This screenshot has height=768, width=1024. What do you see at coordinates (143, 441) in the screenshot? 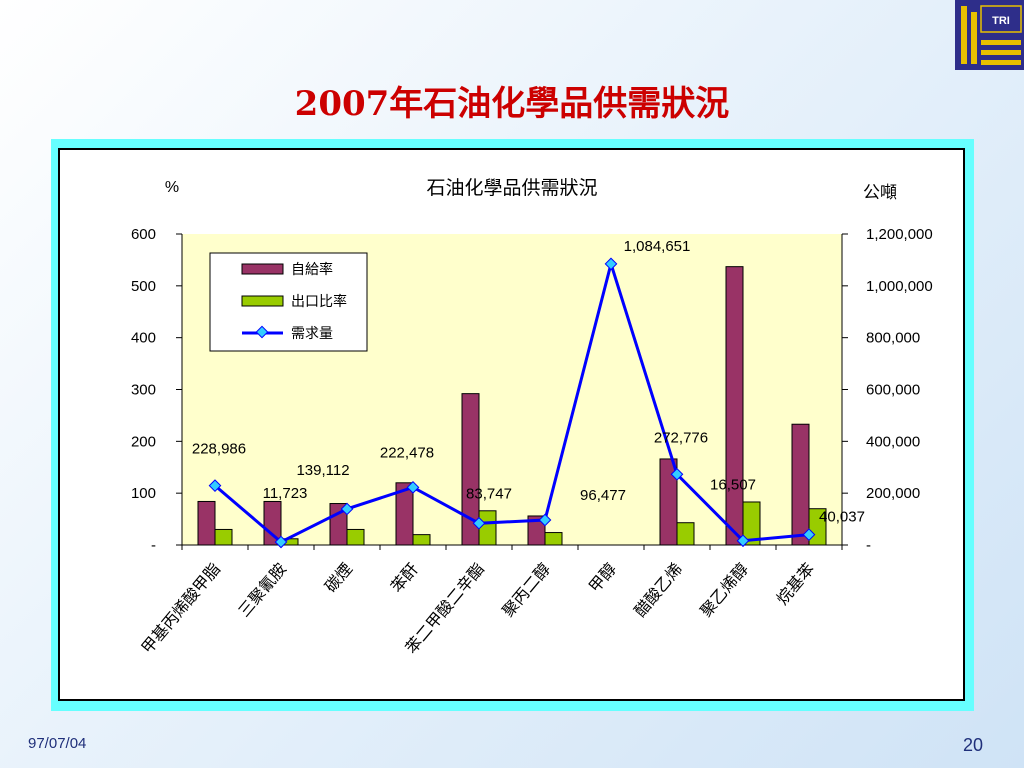
I see `y-left-tick-label: 200` at bounding box center [143, 441].